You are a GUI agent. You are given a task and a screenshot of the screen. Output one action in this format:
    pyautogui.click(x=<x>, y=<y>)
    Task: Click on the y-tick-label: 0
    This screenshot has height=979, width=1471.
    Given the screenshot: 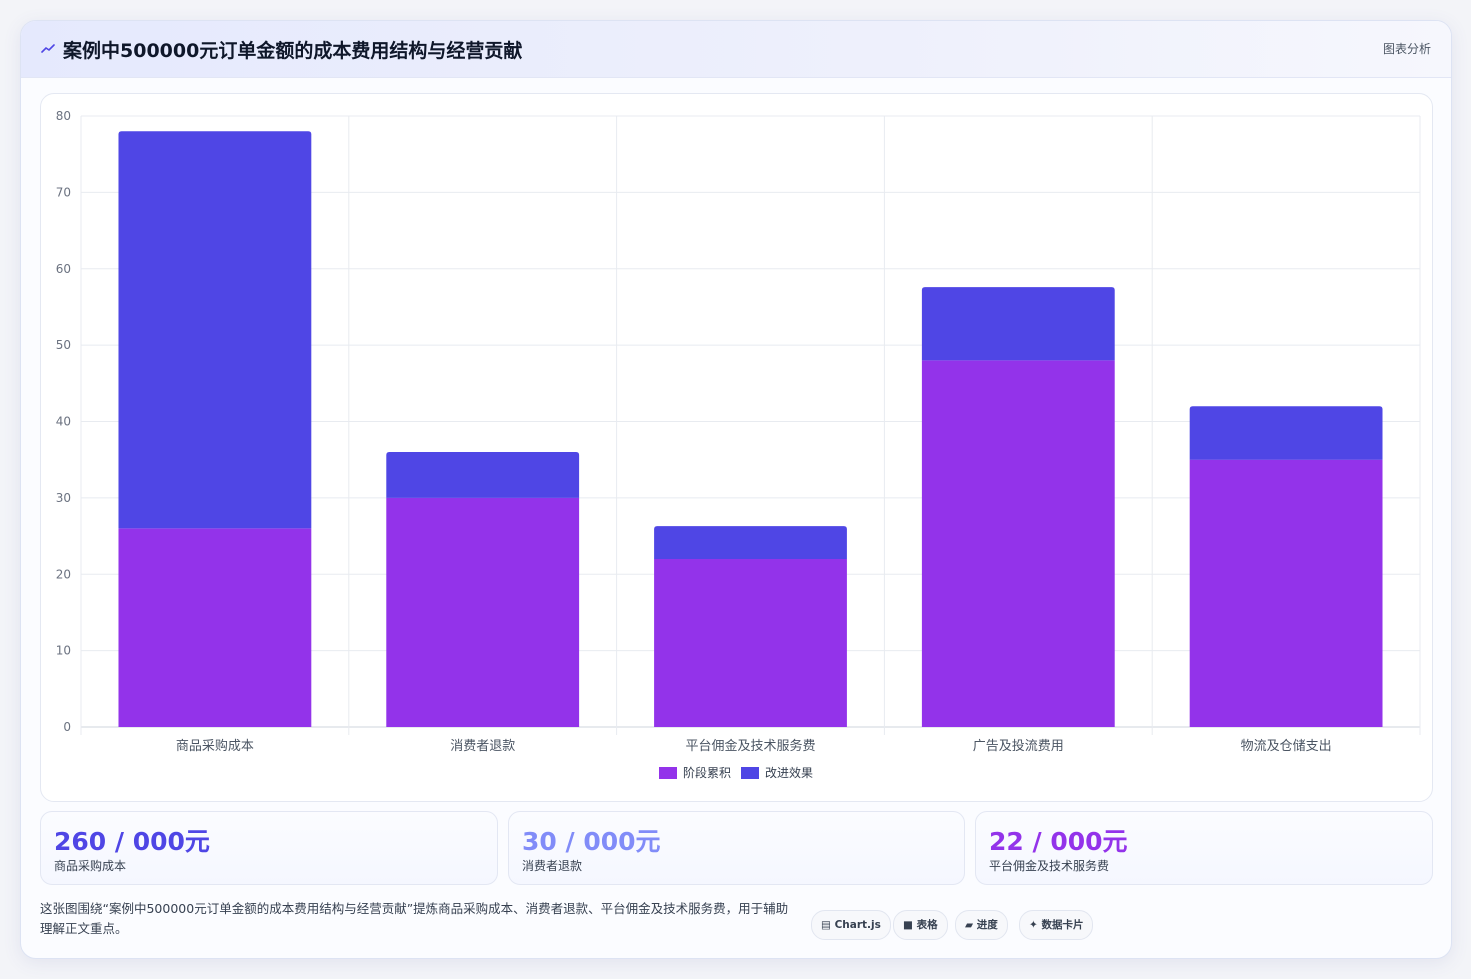 What is the action you would take?
    pyautogui.click(x=67, y=727)
    